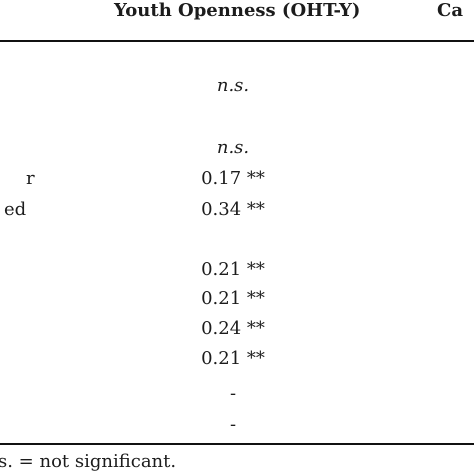  I want to click on youth-value-row-1: n.s., so click(233, 85).